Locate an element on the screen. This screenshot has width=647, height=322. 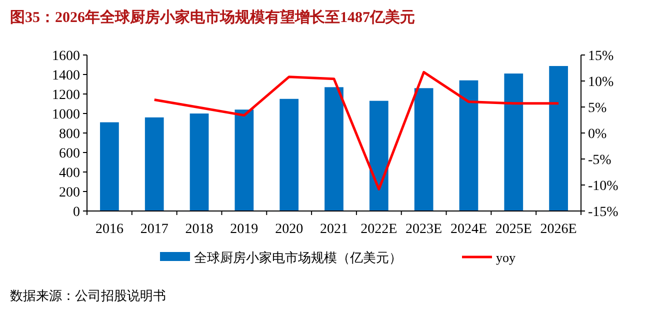
x-tick-label: 2022E is located at coordinates (379, 229).